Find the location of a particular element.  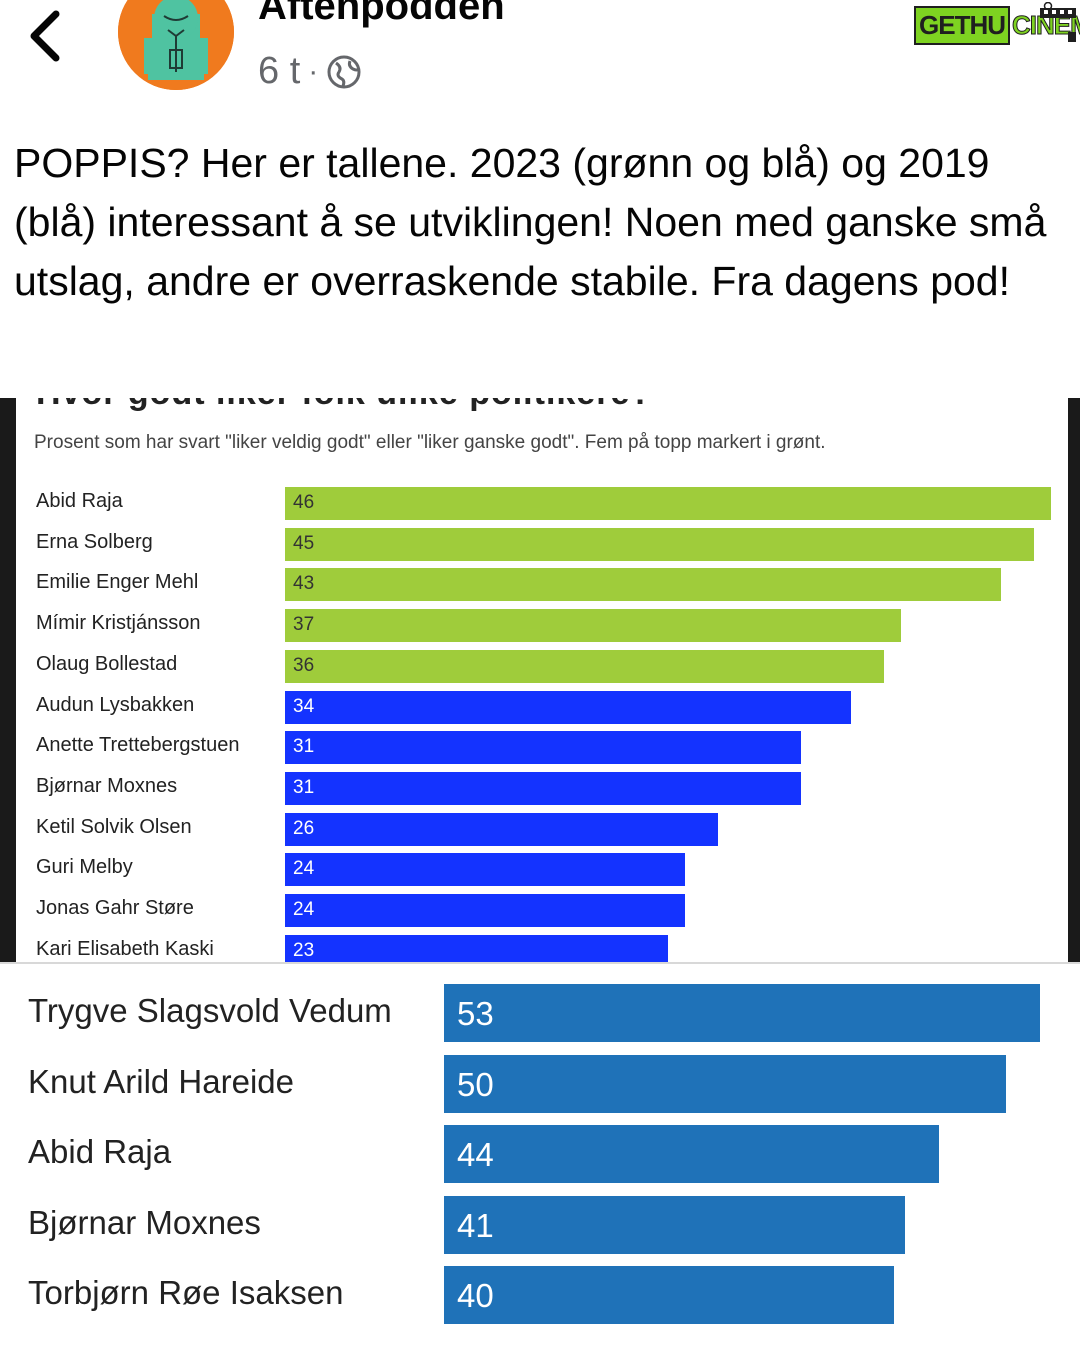

chart-row: Bjørnar Moxnes 31 is located at coordinates (542, 788).